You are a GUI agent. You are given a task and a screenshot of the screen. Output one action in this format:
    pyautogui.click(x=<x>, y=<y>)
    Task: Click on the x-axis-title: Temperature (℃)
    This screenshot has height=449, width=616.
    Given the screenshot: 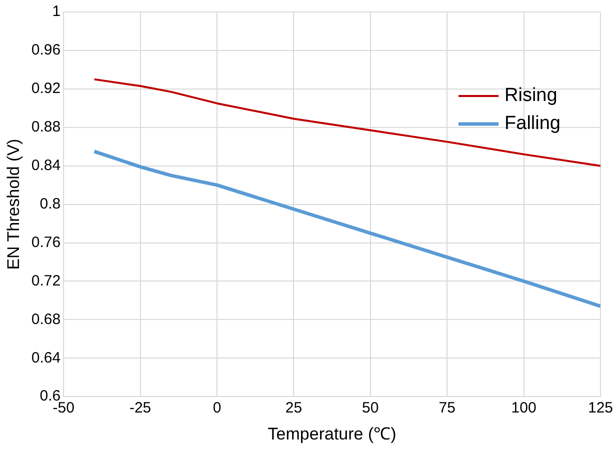 What is the action you would take?
    pyautogui.click(x=332, y=434)
    